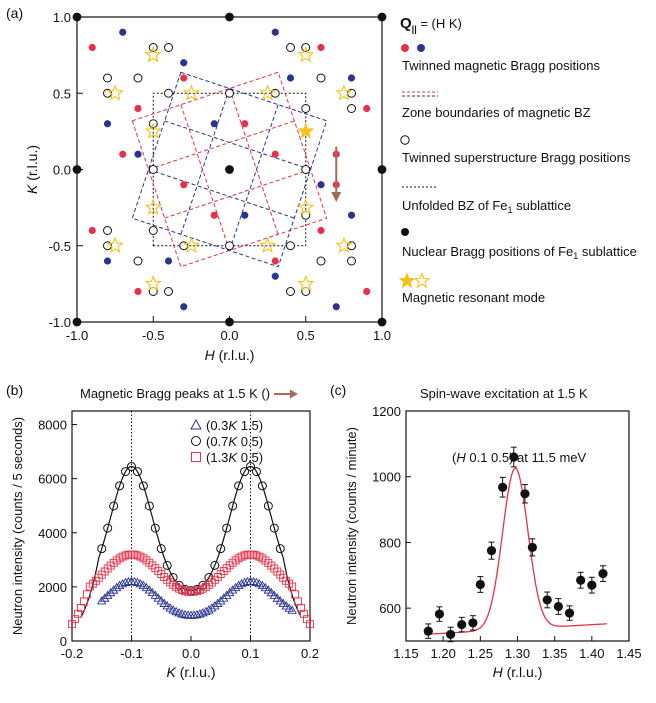 The width and height of the screenshot is (656, 703). What do you see at coordinates (386, 477) in the screenshot?
I see `y-tick-label: 1000` at bounding box center [386, 477].